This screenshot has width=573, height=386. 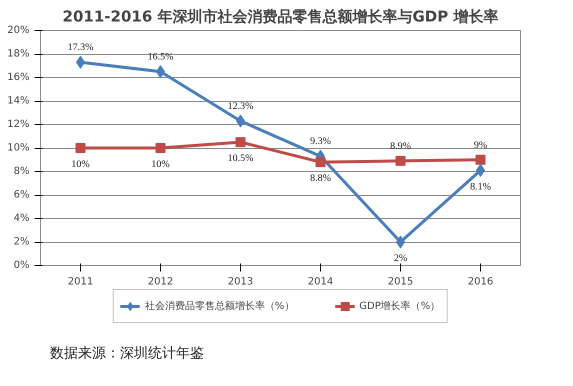 I want to click on data-label: 12.3%, so click(x=241, y=106).